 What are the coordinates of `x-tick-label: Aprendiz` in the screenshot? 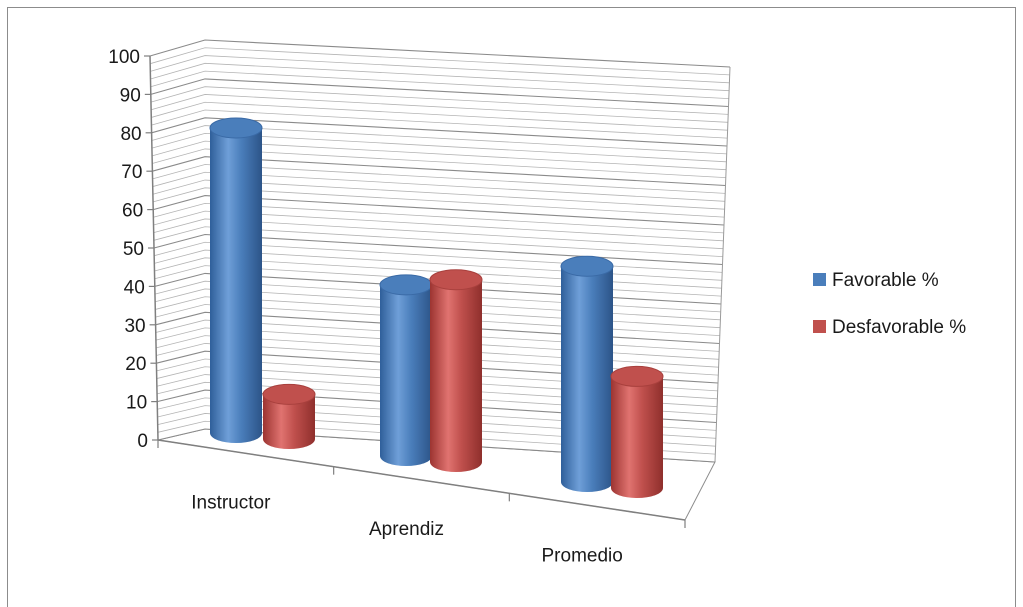 It's located at (406, 529).